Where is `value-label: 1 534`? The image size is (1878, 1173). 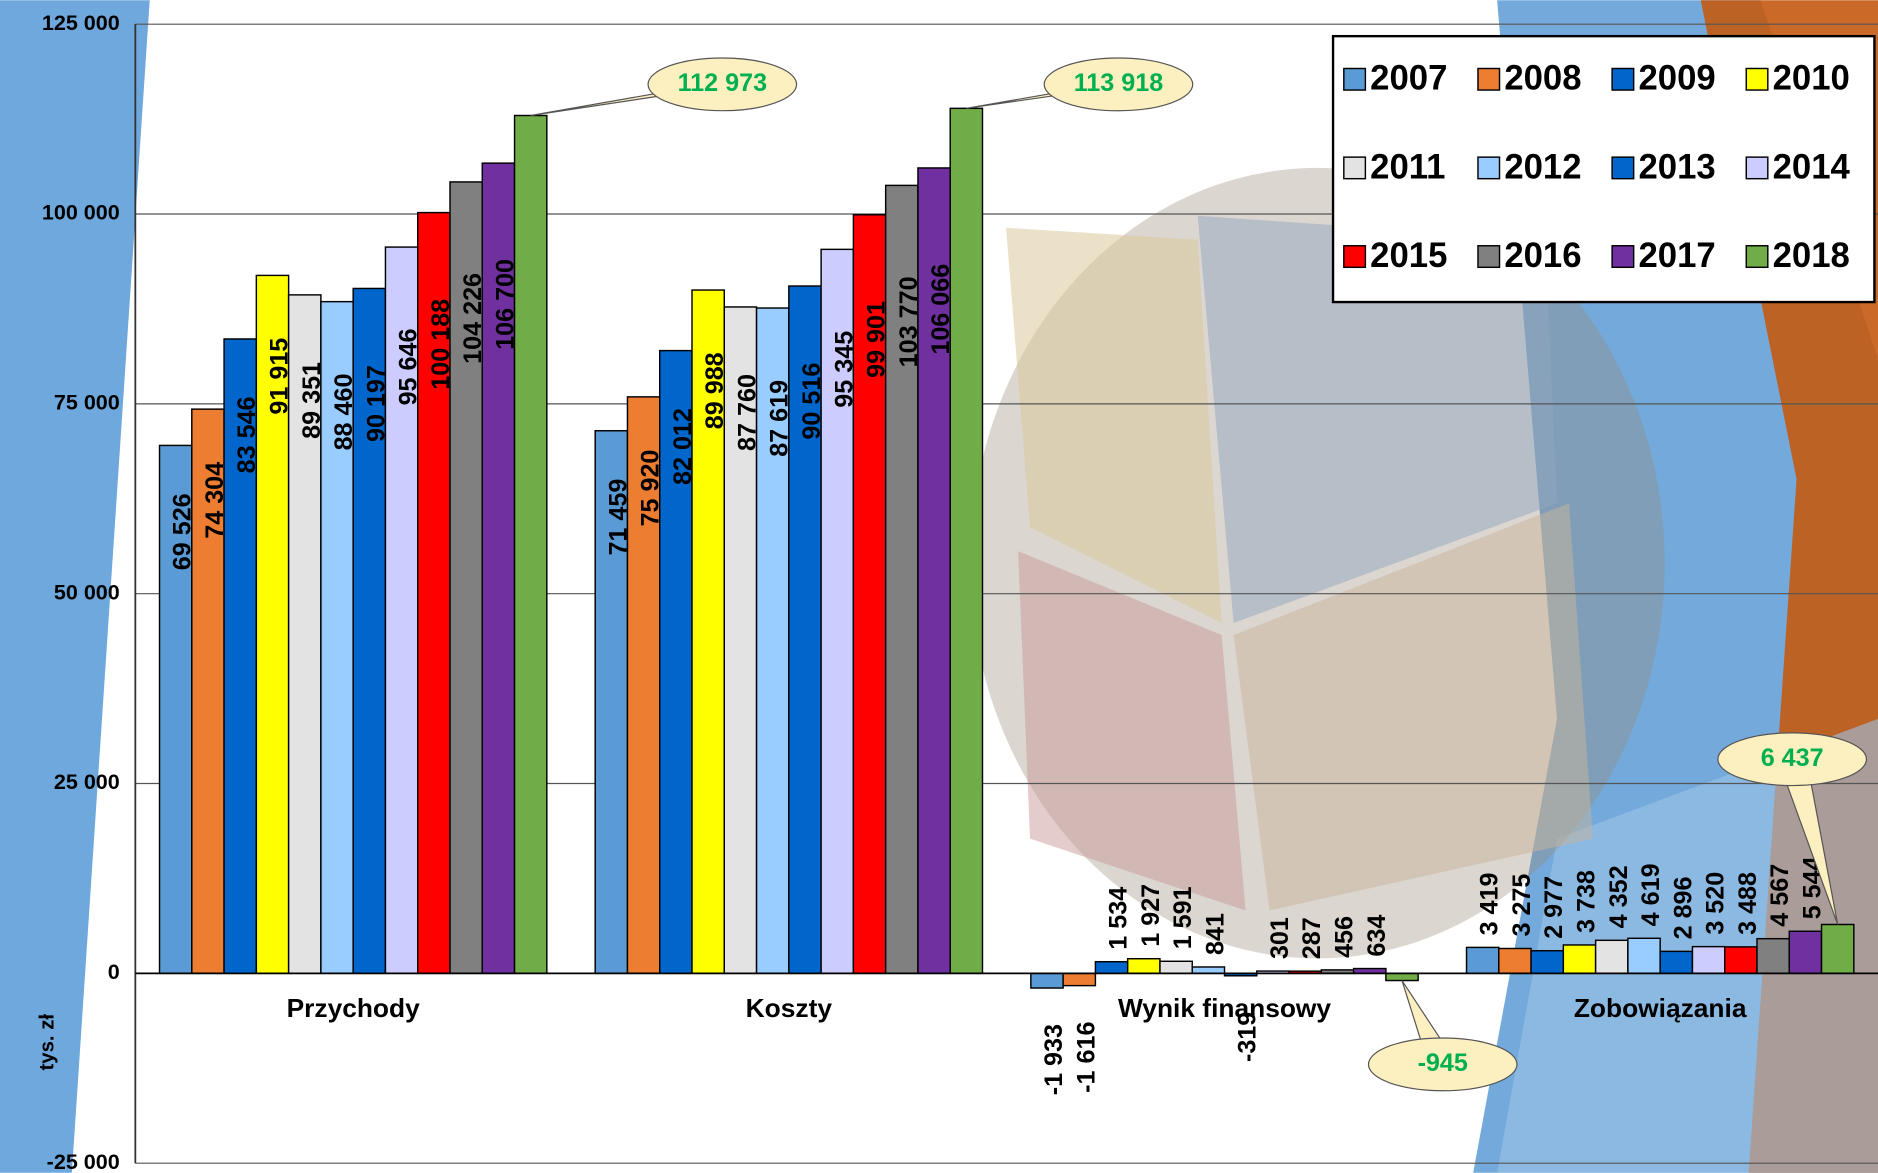 value-label: 1 534 is located at coordinates (1119, 918).